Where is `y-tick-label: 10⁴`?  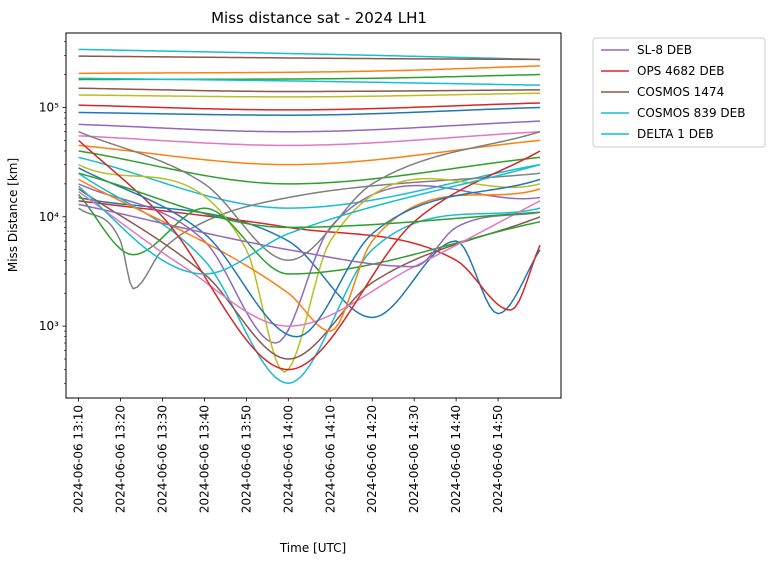 y-tick-label: 10⁴ is located at coordinates (49, 217).